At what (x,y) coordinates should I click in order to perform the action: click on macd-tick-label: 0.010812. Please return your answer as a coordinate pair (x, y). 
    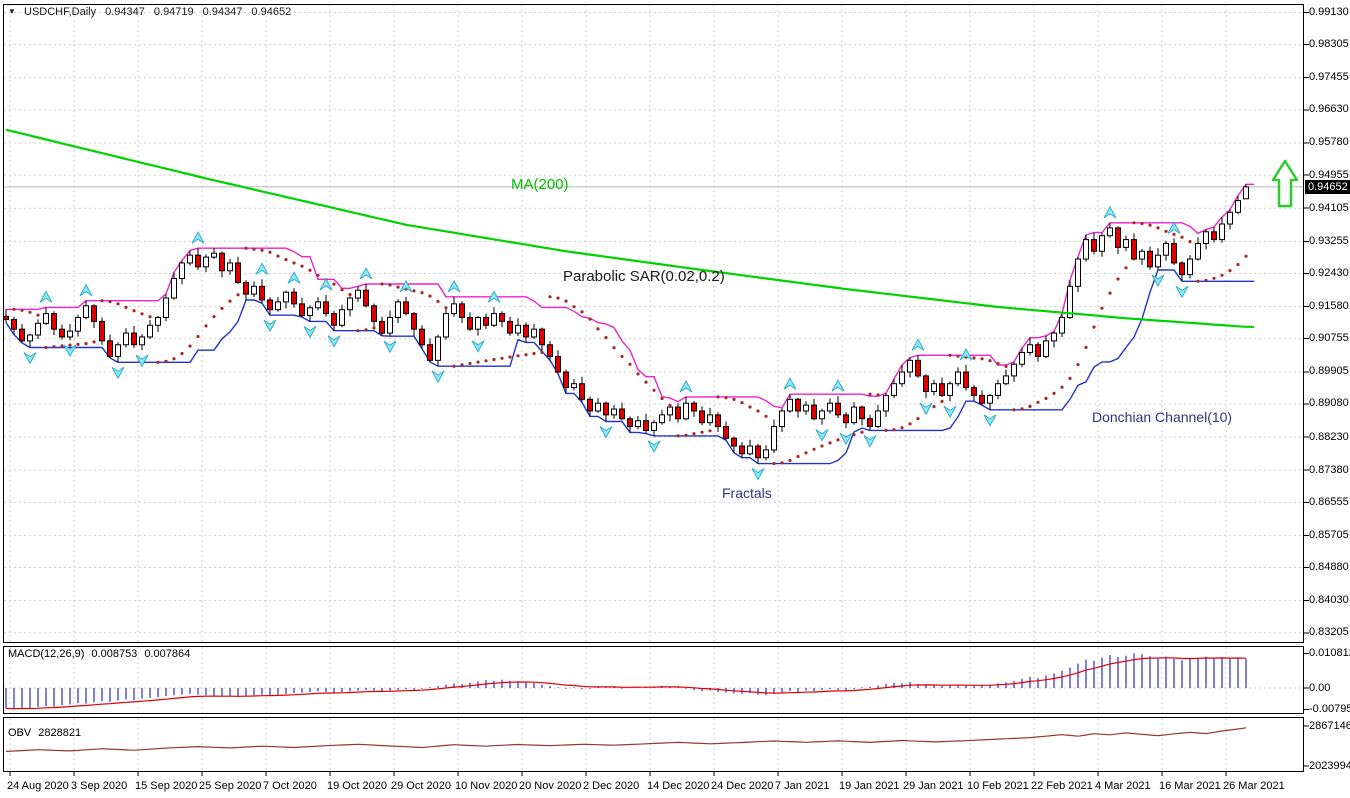
    Looking at the image, I should click on (1329, 653).